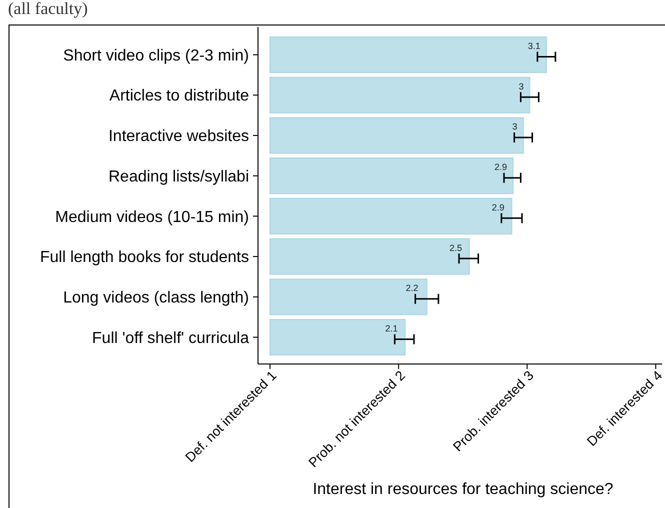  I want to click on text: Interest in resources for teaching science?, so click(463, 489).